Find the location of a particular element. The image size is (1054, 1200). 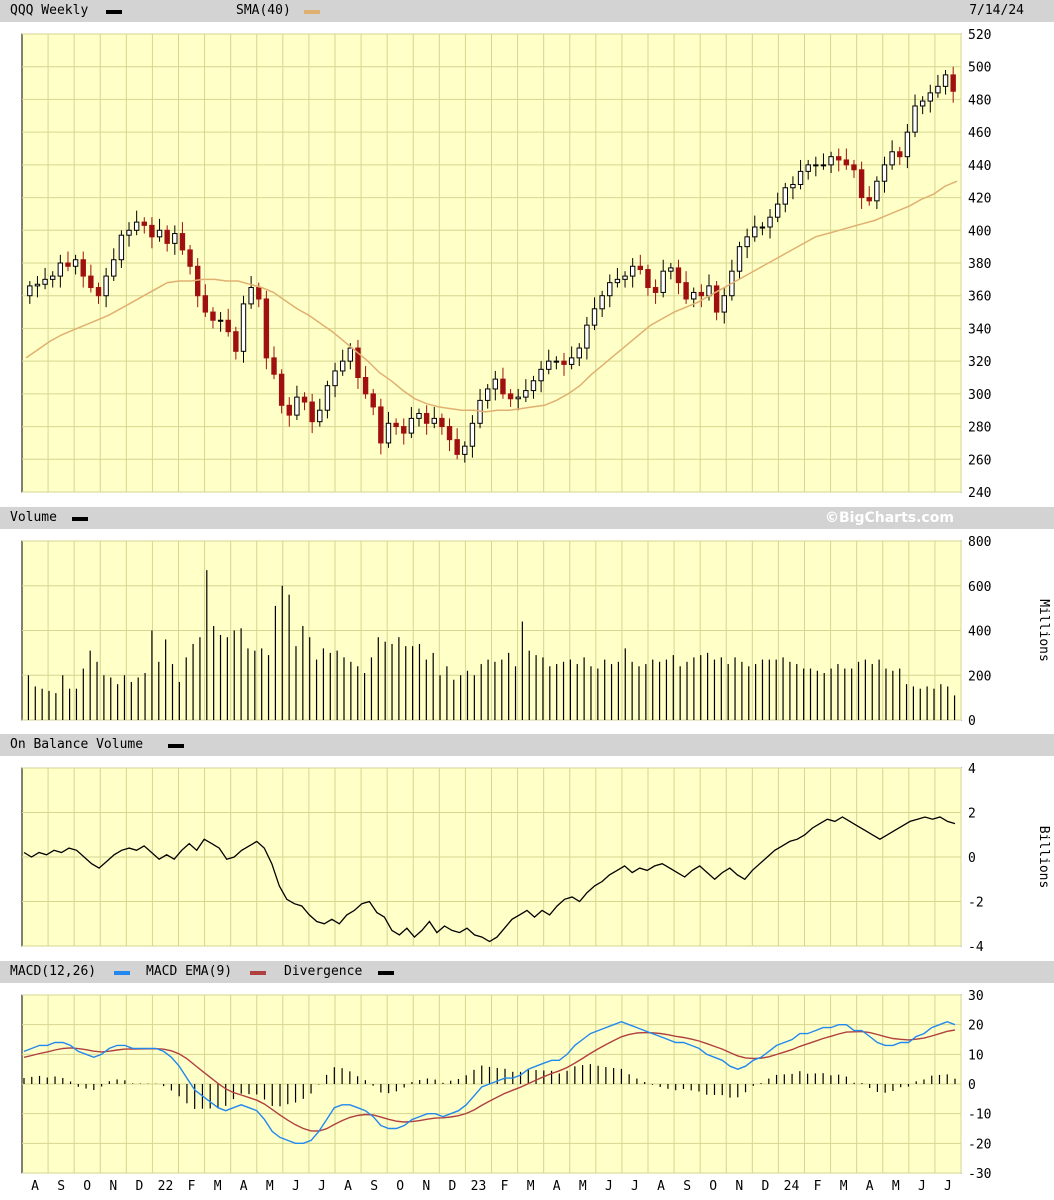

y-tick-label-panel-2: 800 is located at coordinates (979, 542).